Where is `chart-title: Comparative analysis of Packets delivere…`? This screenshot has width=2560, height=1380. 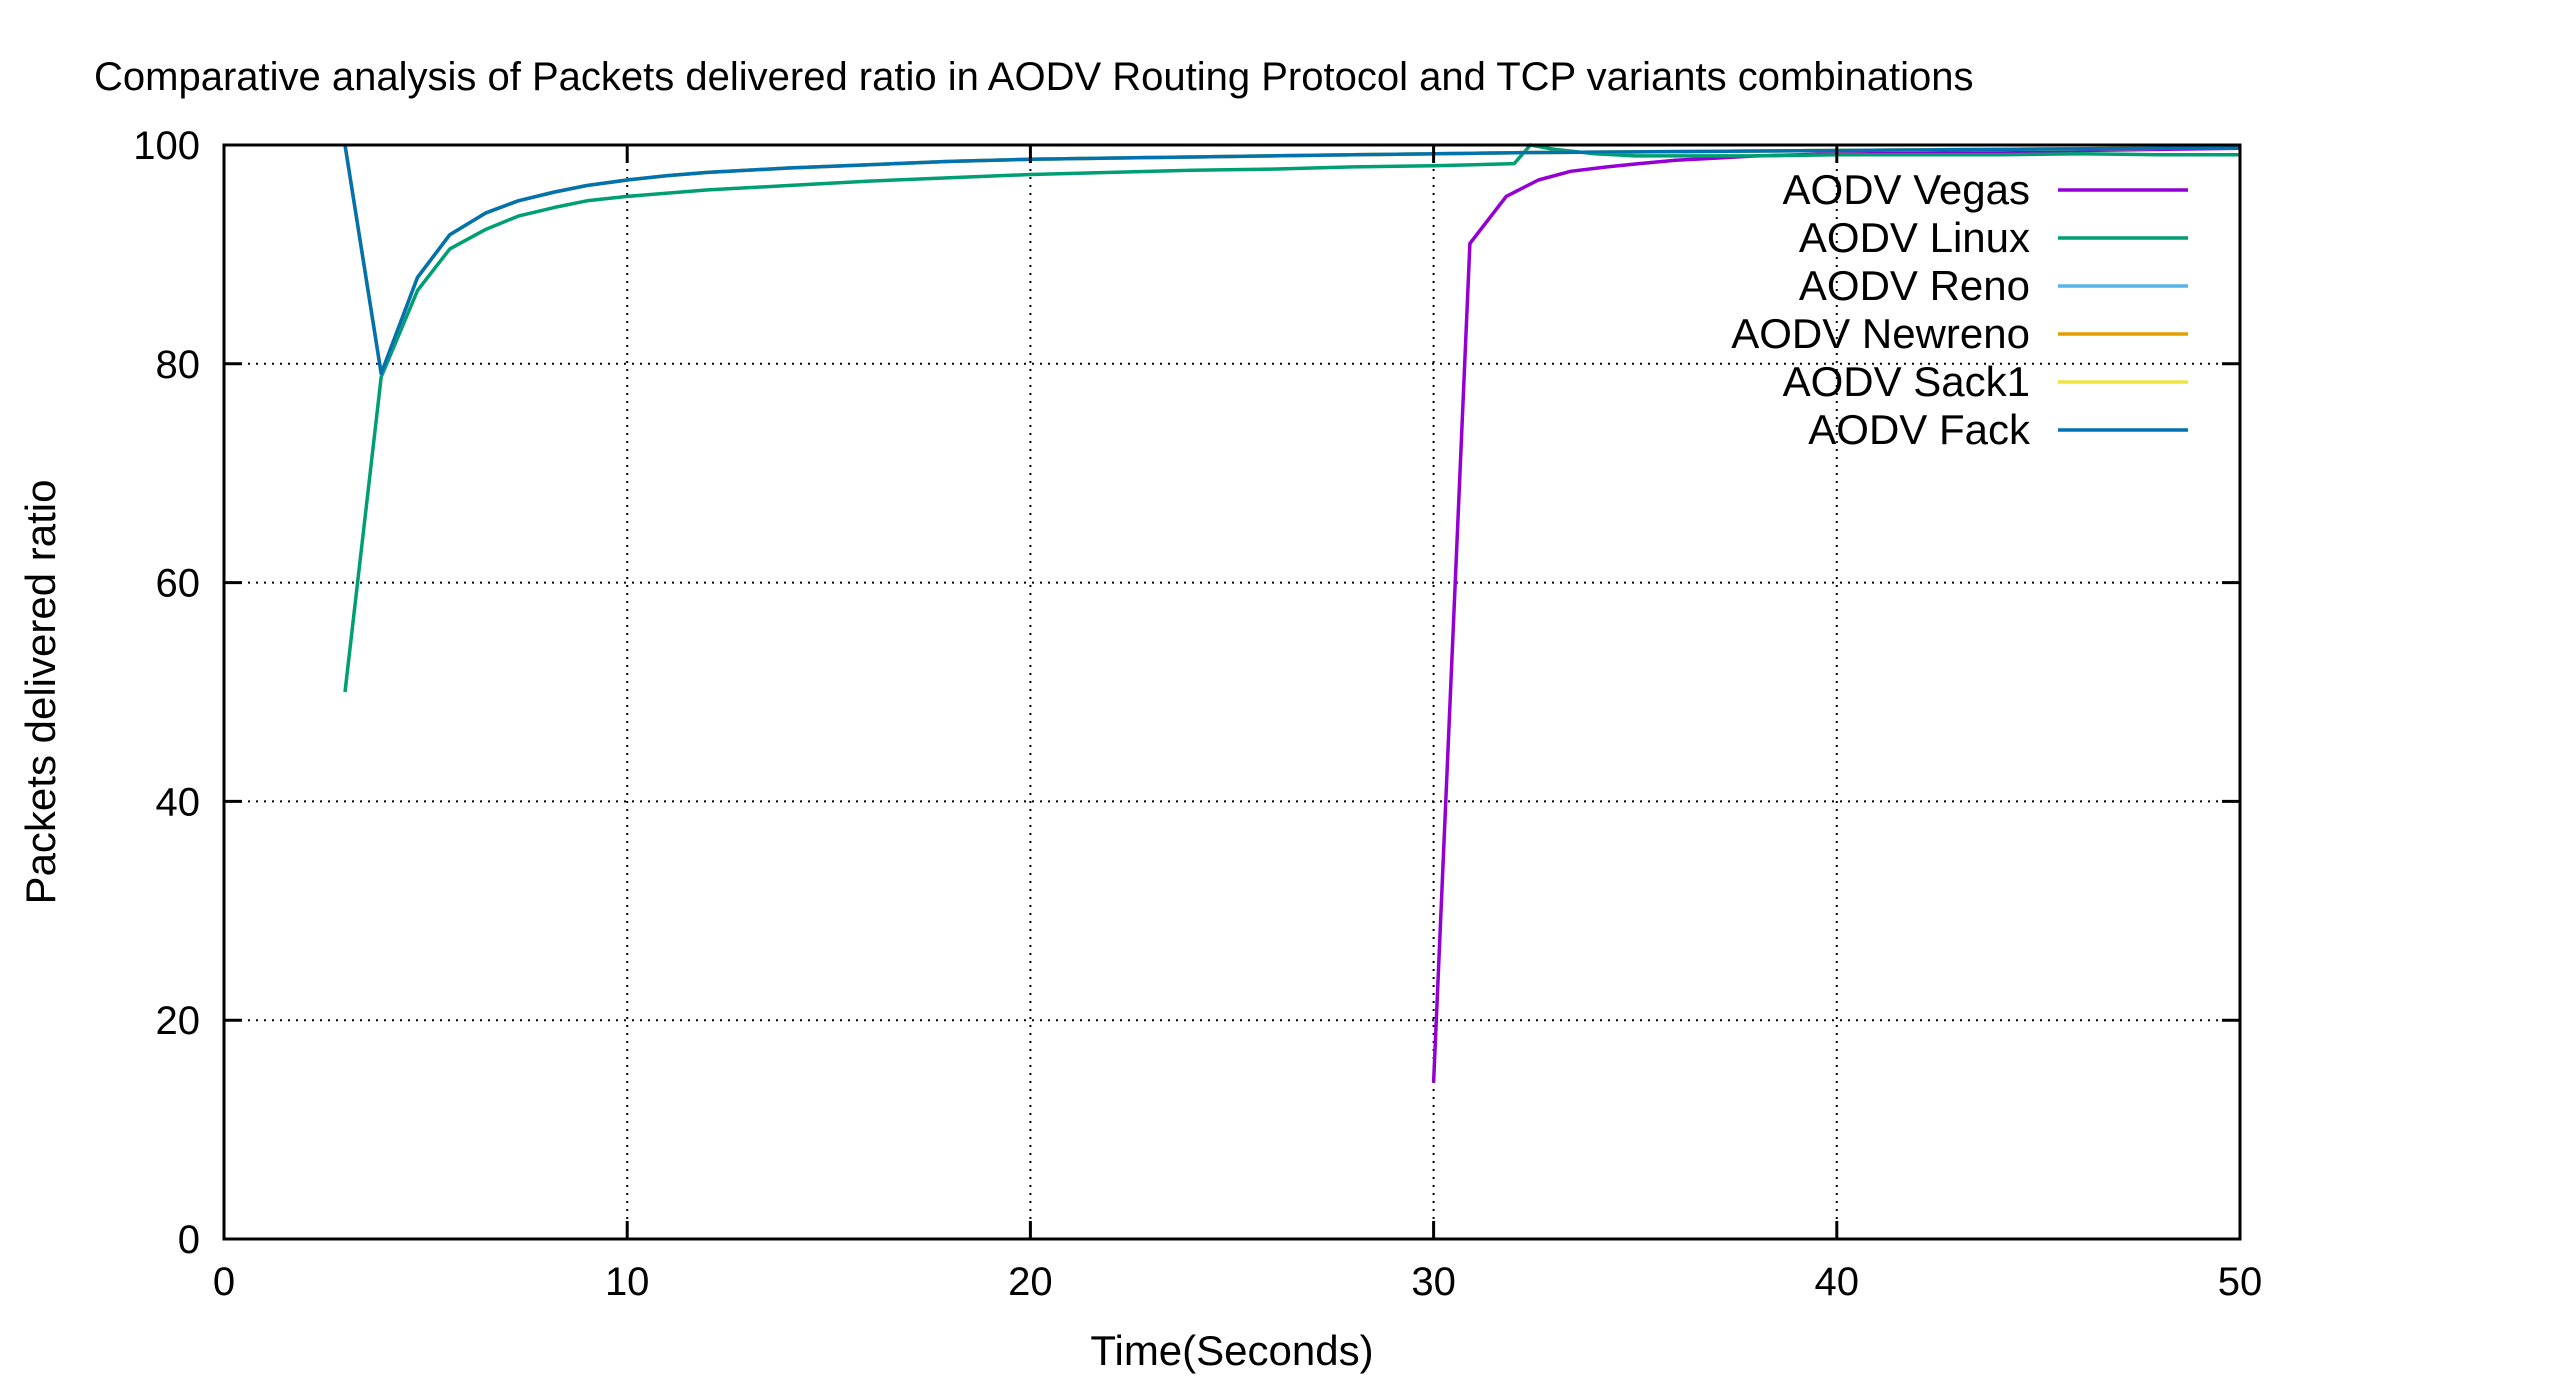
chart-title: Comparative analysis of Packets delivere… is located at coordinates (1033, 77).